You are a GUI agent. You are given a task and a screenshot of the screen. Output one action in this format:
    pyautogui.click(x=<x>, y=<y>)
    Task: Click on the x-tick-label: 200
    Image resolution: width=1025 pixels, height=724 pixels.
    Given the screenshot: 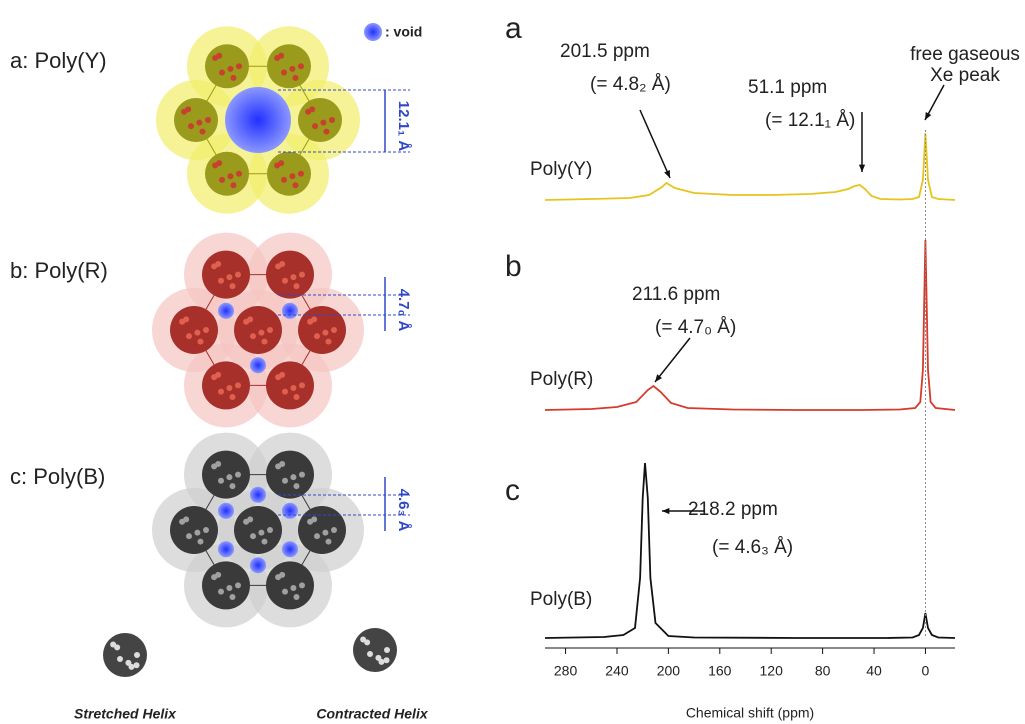 What is the action you would take?
    pyautogui.click(x=669, y=671)
    